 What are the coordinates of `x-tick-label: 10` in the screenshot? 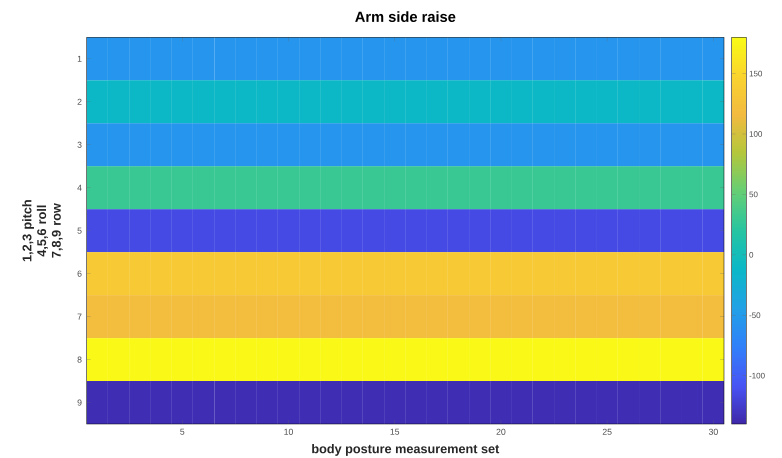 It's located at (288, 431).